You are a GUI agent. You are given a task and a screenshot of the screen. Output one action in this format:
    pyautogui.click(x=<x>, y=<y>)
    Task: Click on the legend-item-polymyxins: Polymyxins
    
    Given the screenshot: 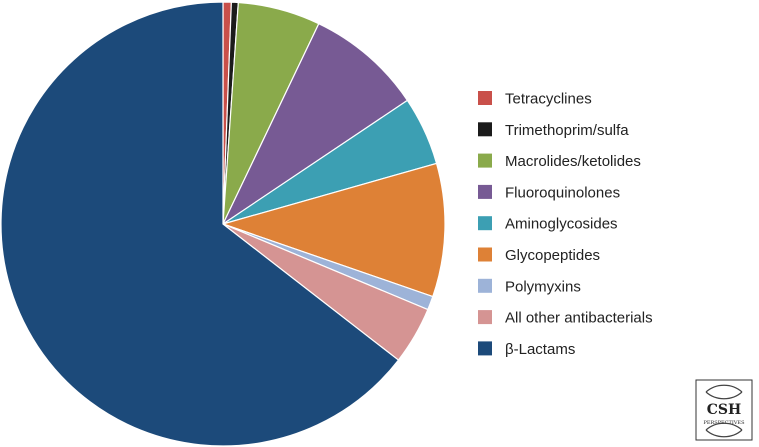 What is the action you would take?
    pyautogui.click(x=529, y=286)
    